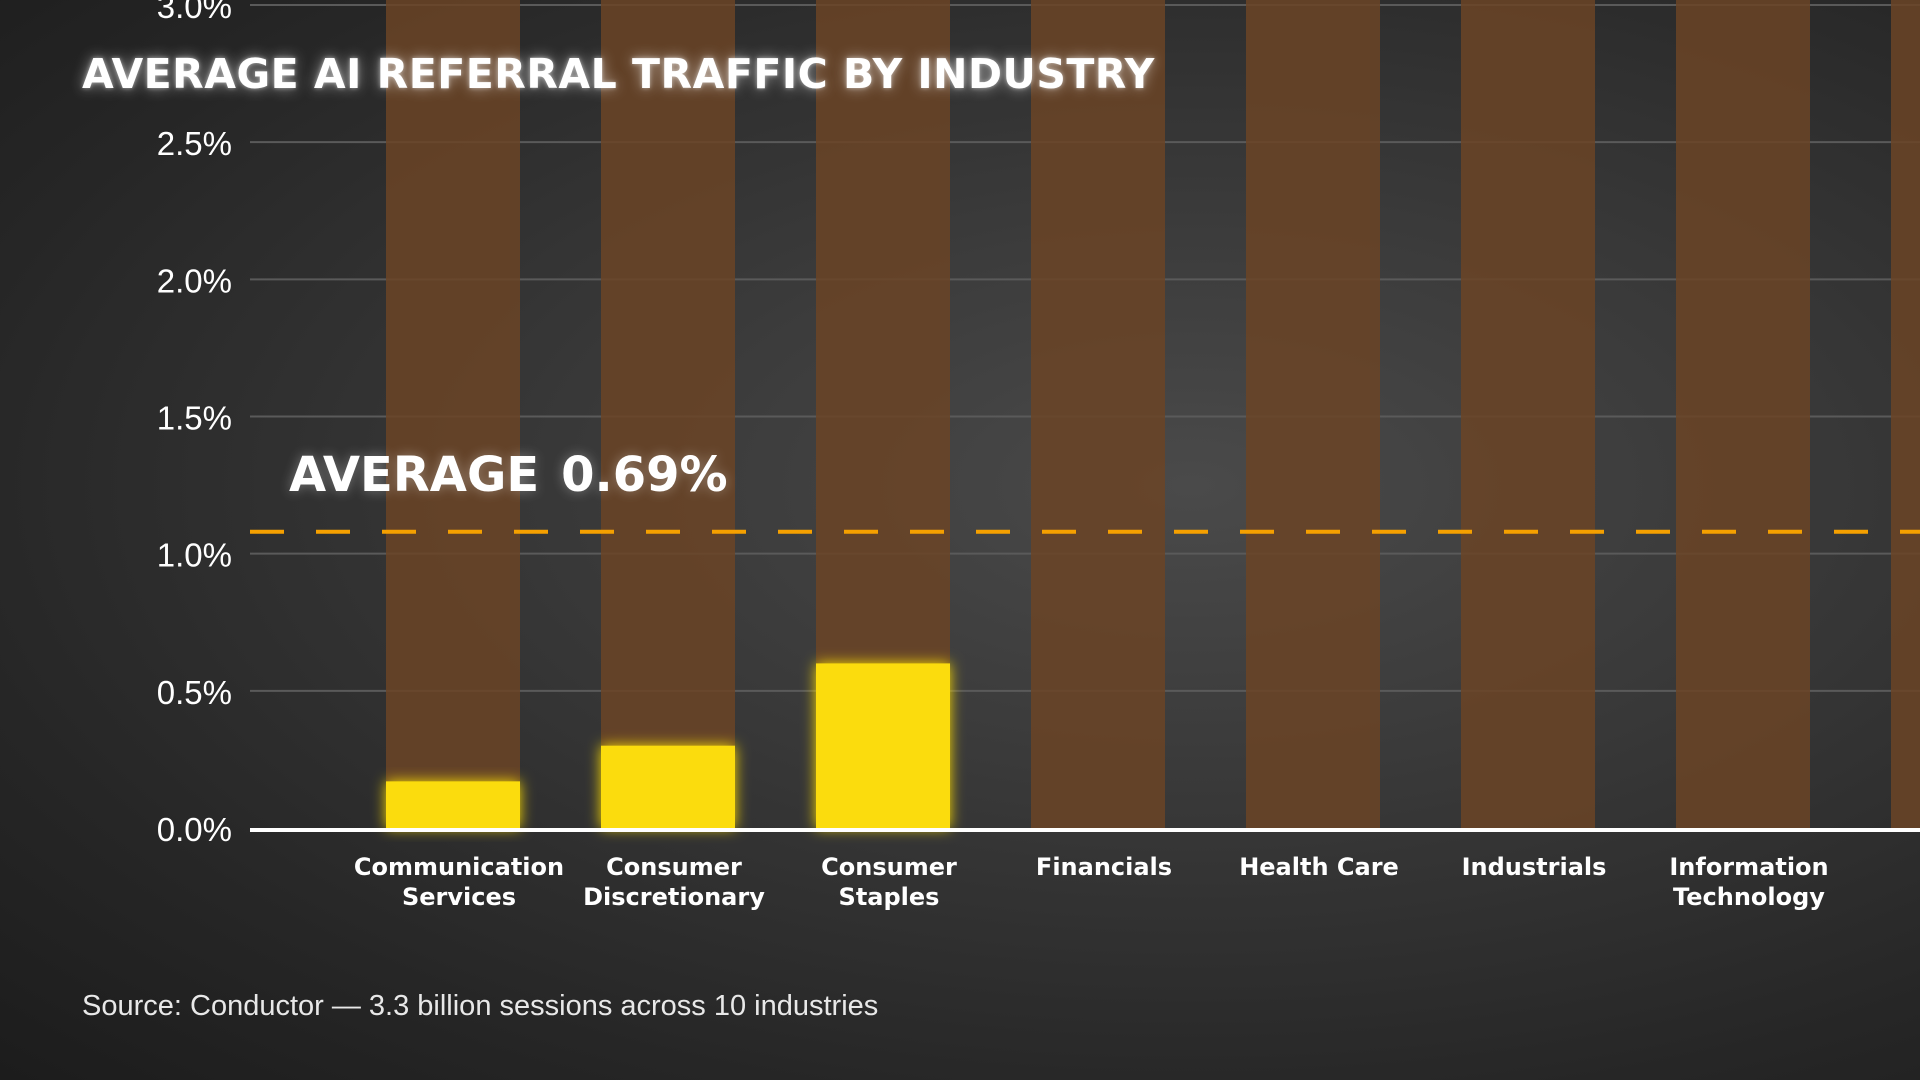 The image size is (1920, 1080). What do you see at coordinates (194, 555) in the screenshot?
I see `y-tick-label: 1.0%` at bounding box center [194, 555].